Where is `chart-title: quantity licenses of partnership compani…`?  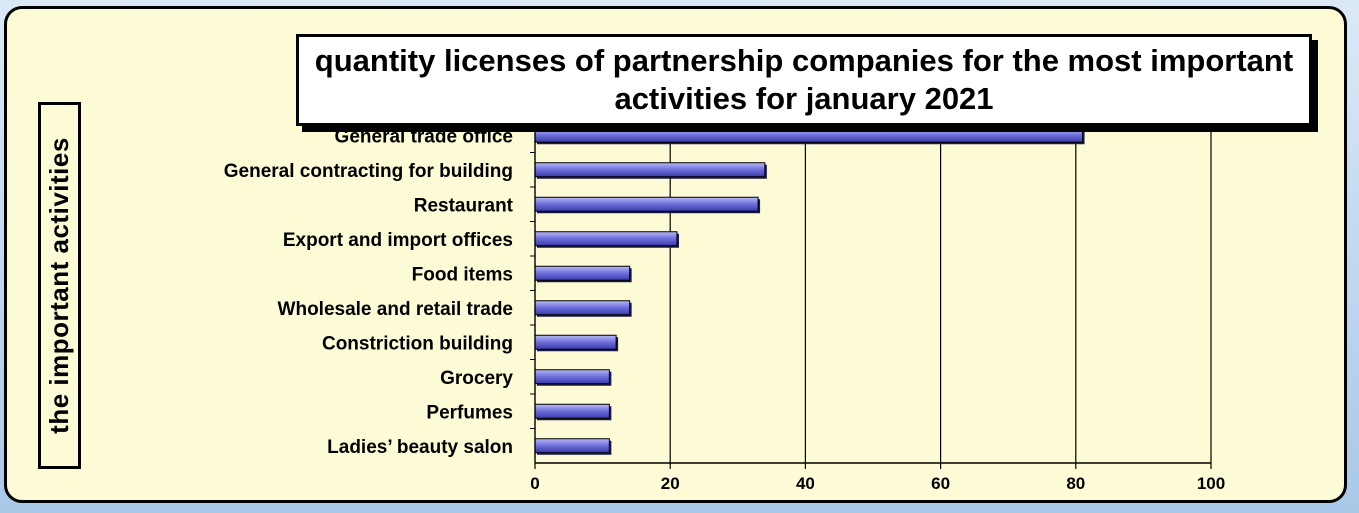
chart-title: quantity licenses of partnership compani… is located at coordinates (804, 79).